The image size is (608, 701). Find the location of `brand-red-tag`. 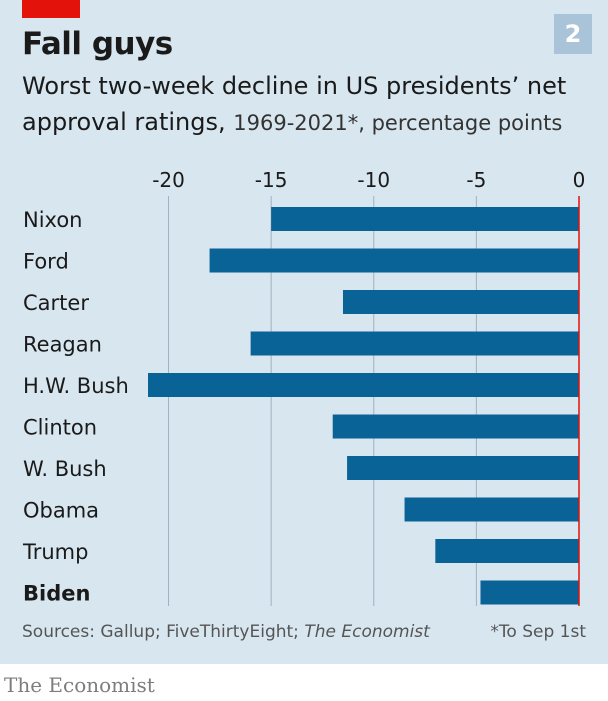

brand-red-tag is located at coordinates (51, 9).